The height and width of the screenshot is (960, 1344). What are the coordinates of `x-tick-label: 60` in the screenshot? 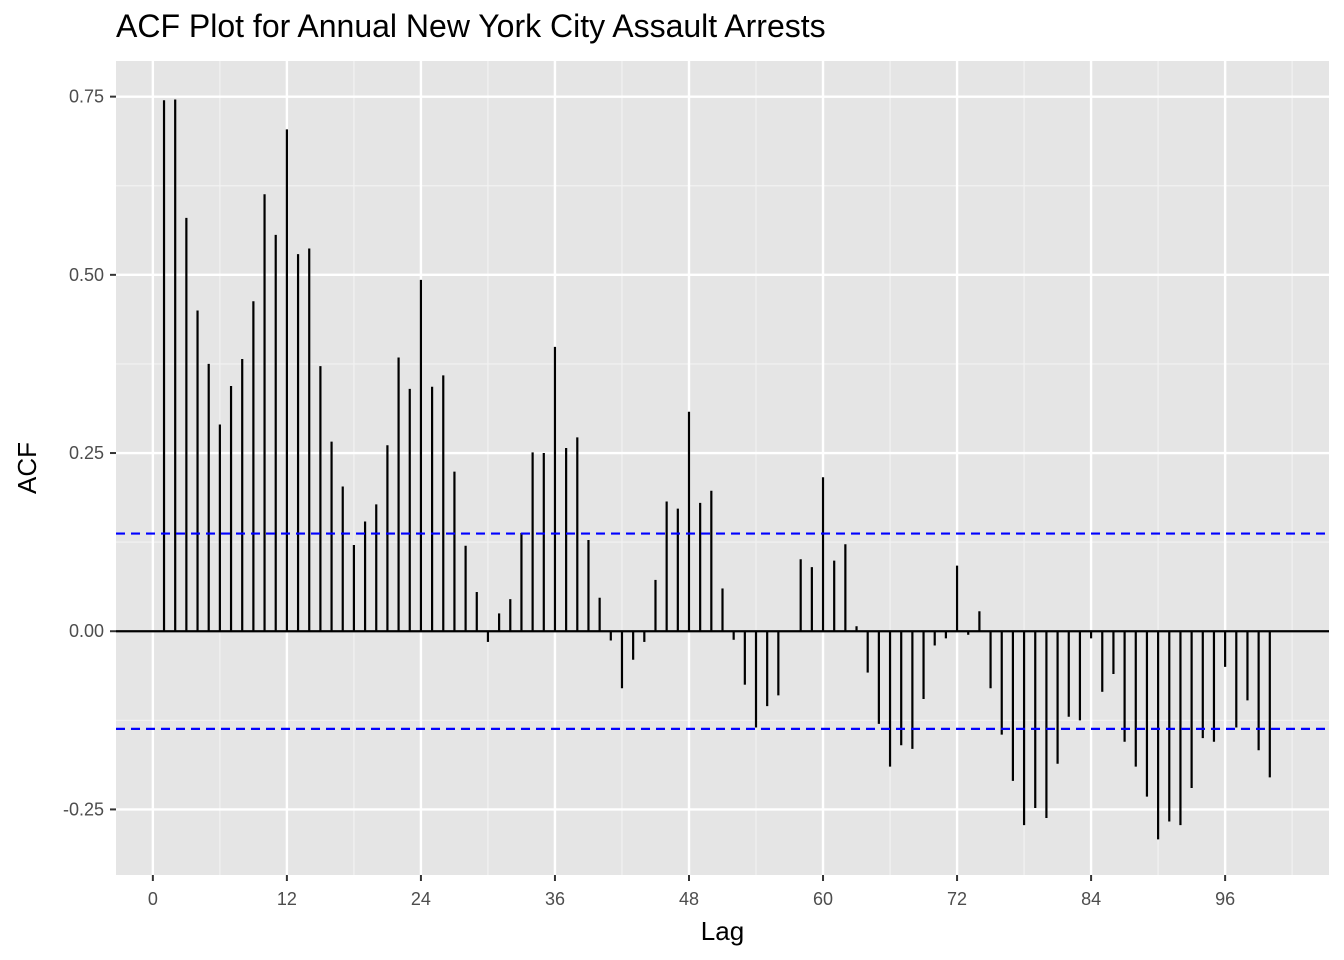 It's located at (823, 899).